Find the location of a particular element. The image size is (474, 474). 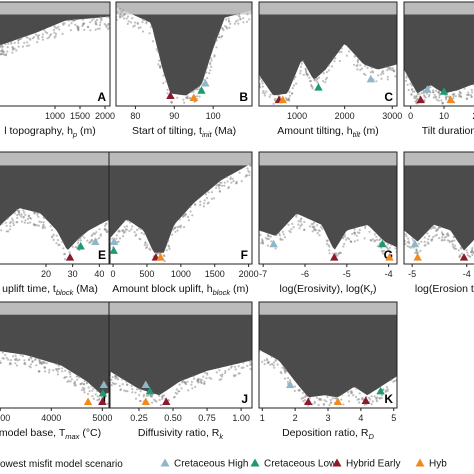

x-tick-label: 1 is located at coordinates (262, 418).